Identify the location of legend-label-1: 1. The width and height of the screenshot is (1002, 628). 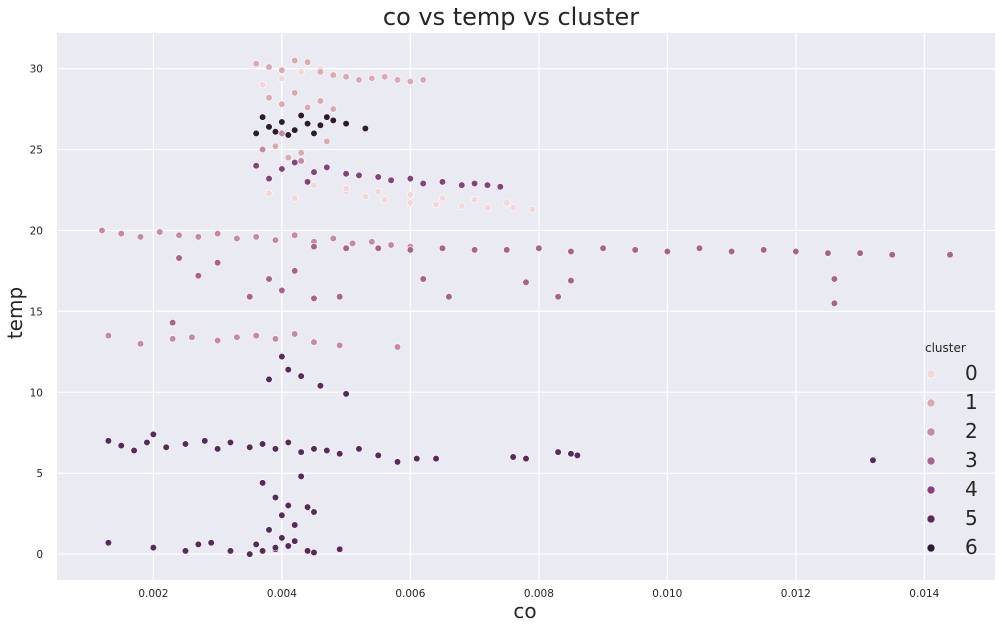
(971, 402).